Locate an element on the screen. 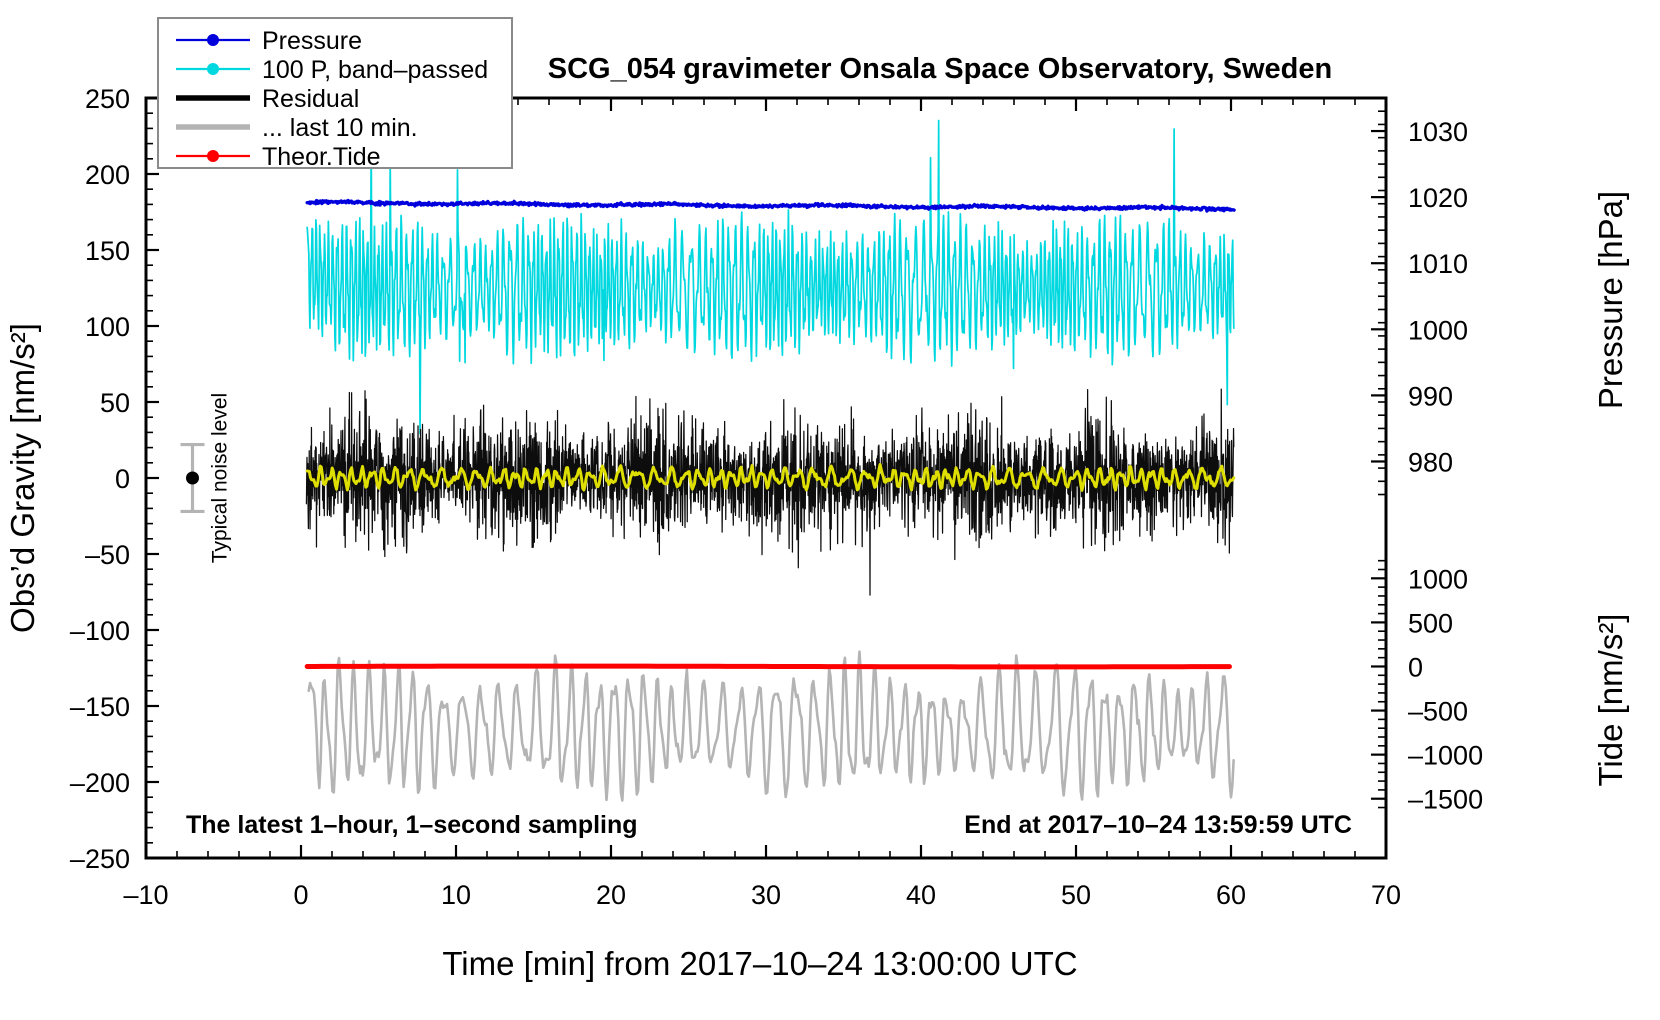  y-tick-label-left: –250 is located at coordinates (100, 859).